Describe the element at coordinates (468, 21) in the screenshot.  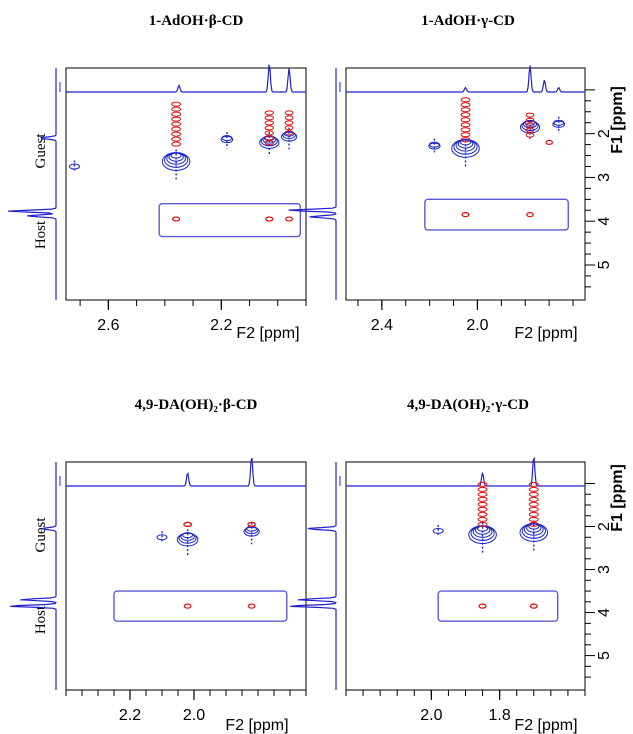
I see `panel-title-2: 1-AdOH·γ-CD` at that location.